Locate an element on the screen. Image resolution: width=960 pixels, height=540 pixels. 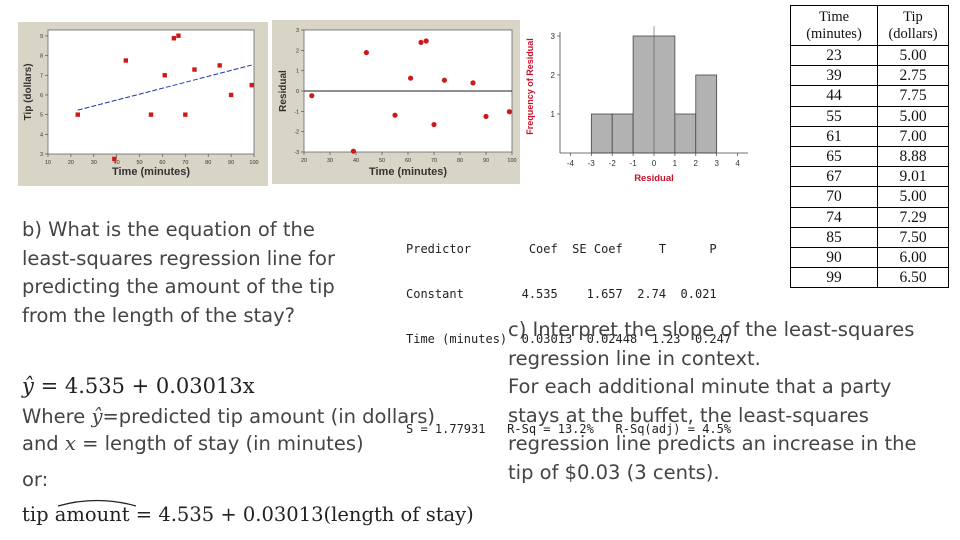
table-row: 74 7.29 is located at coordinates (869, 217).